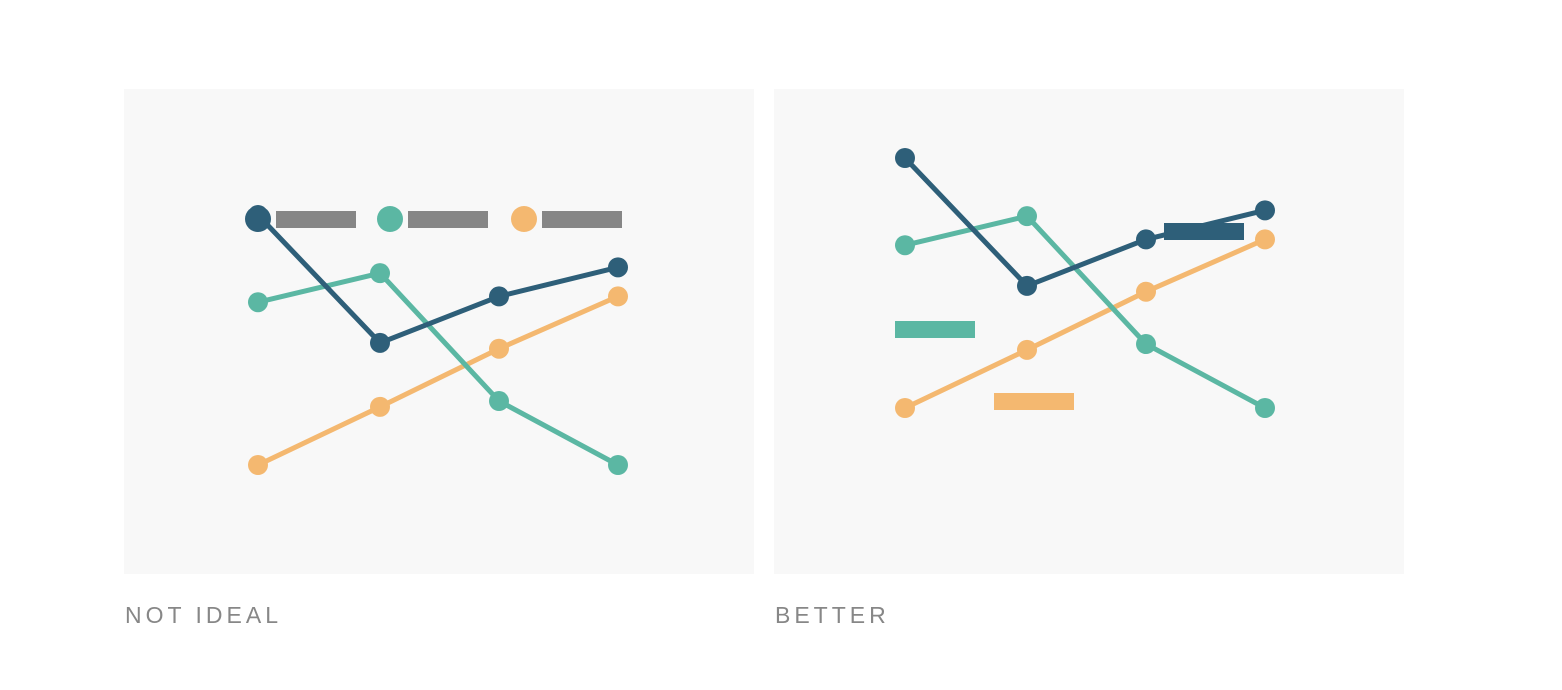 This screenshot has width=1562, height=690. Describe the element at coordinates (390, 219) in the screenshot. I see `legend-marker-teal` at that location.